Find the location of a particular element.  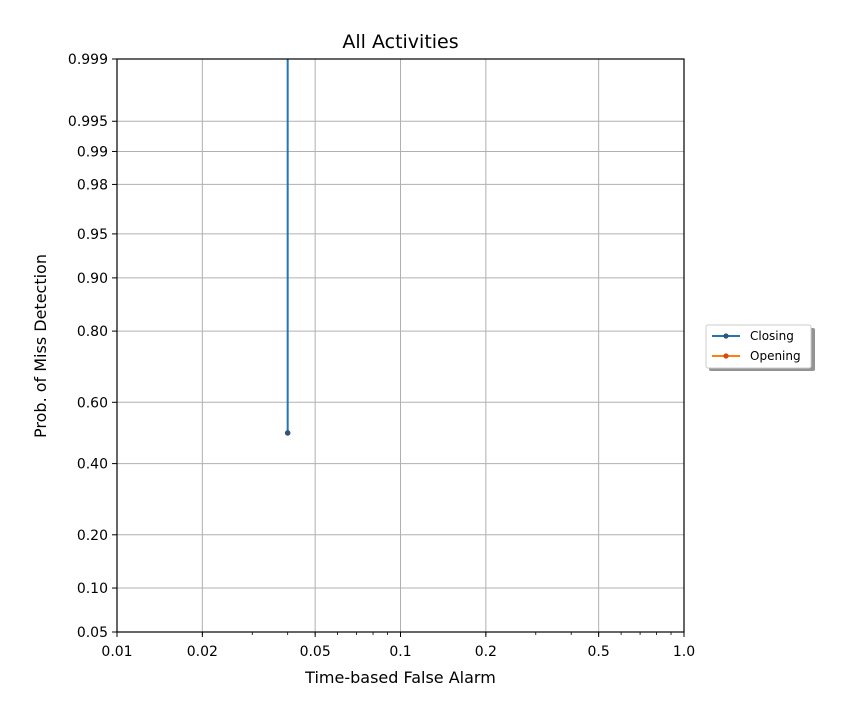

legend-label: Opening is located at coordinates (775, 356).